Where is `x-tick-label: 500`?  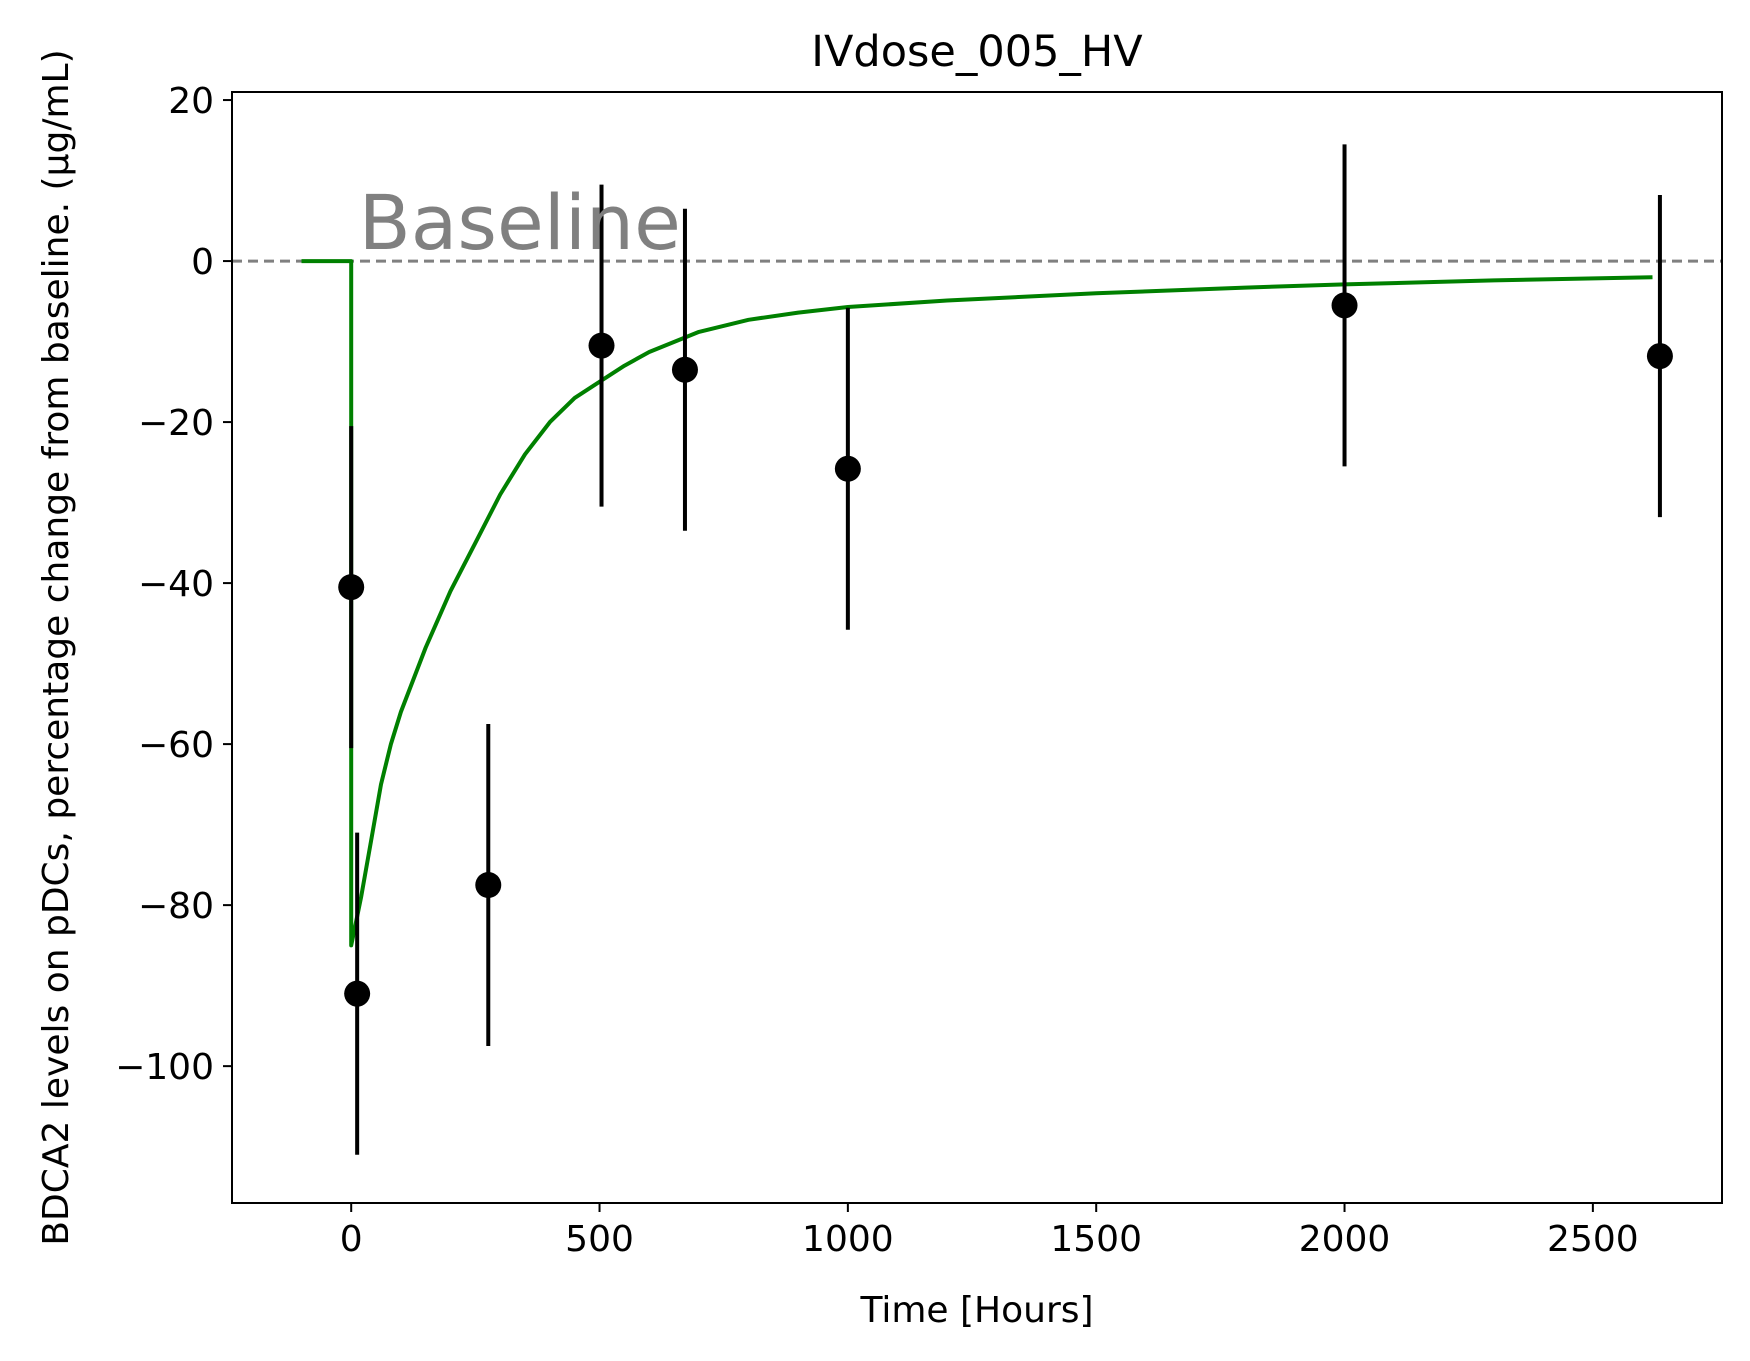 x-tick-label: 500 is located at coordinates (599, 1239).